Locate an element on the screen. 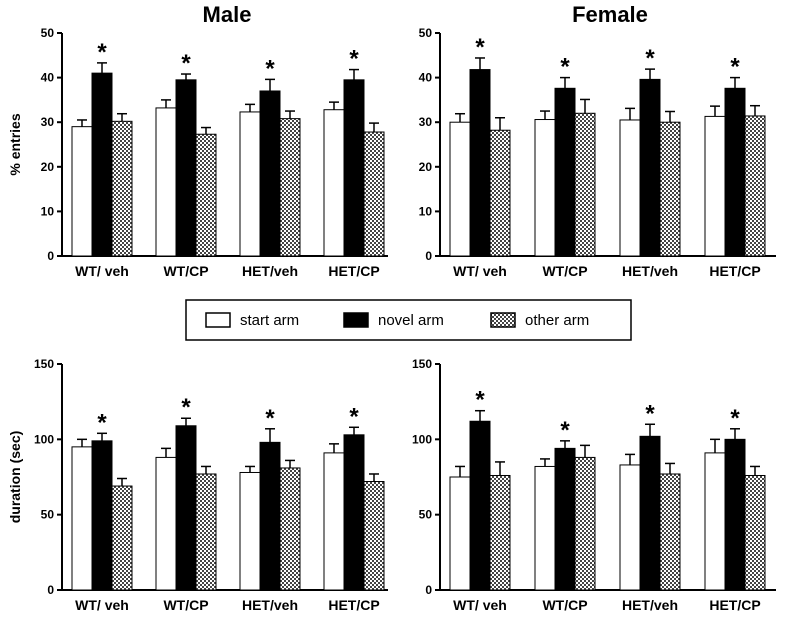 The height and width of the screenshot is (621, 787). y-axis-label: % entries is located at coordinates (15, 144).